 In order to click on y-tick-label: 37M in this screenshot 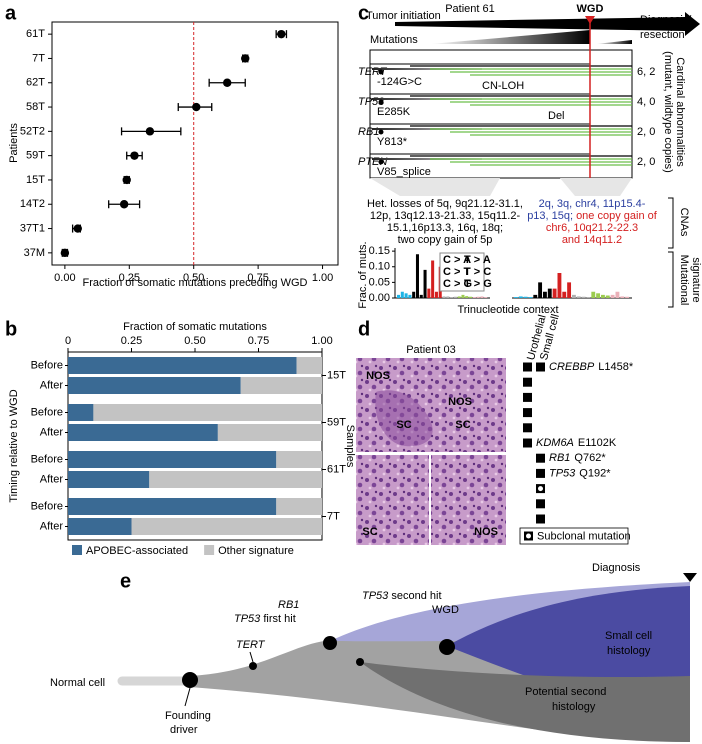, I will do `click(34, 253)`.